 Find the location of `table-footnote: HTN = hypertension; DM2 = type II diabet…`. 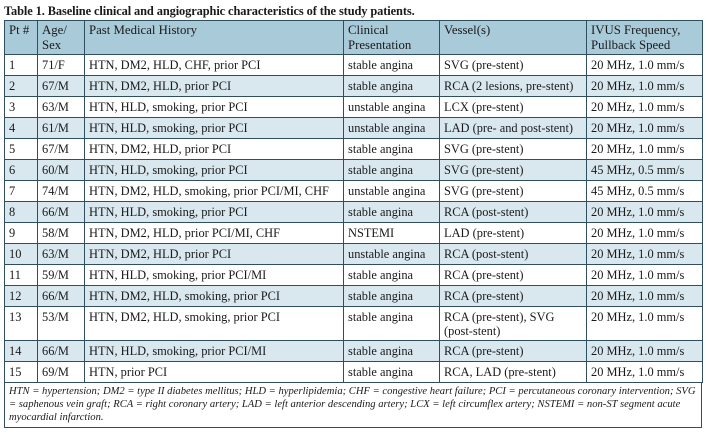

table-footnote: HTN = hypertension; DM2 = type II diabet… is located at coordinates (353, 405).